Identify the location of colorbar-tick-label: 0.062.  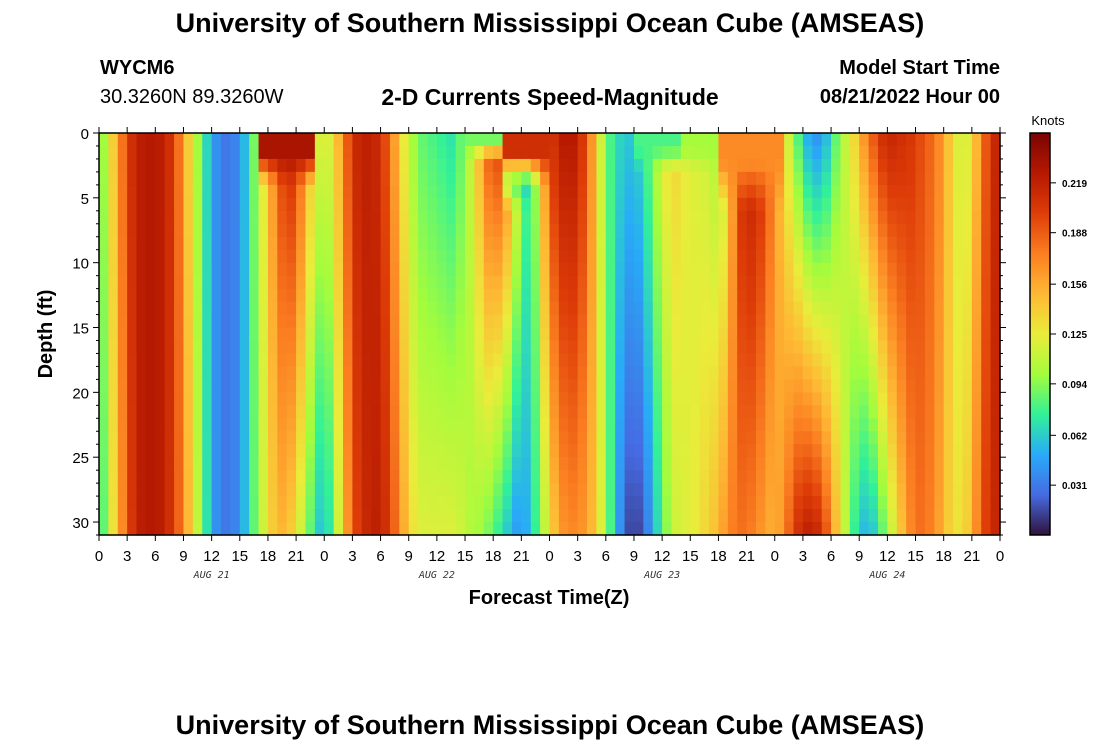
(1074, 436).